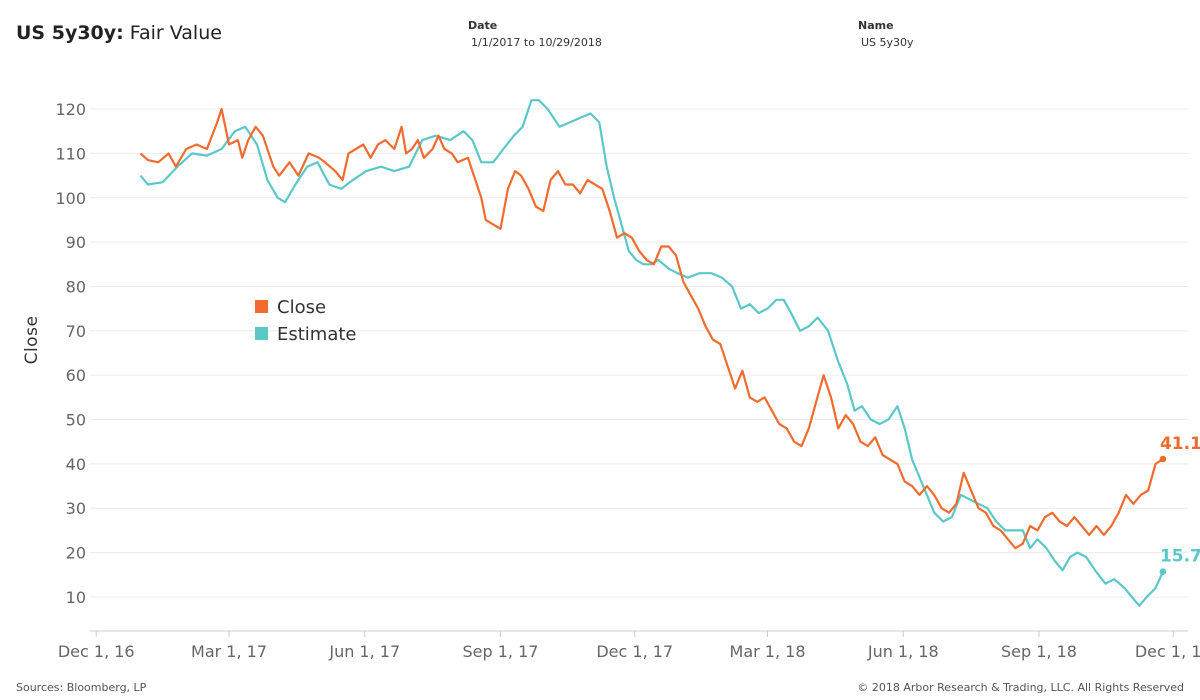 Image resolution: width=1200 pixels, height=700 pixels. What do you see at coordinates (261, 306) in the screenshot?
I see `legend-swatch-close` at bounding box center [261, 306].